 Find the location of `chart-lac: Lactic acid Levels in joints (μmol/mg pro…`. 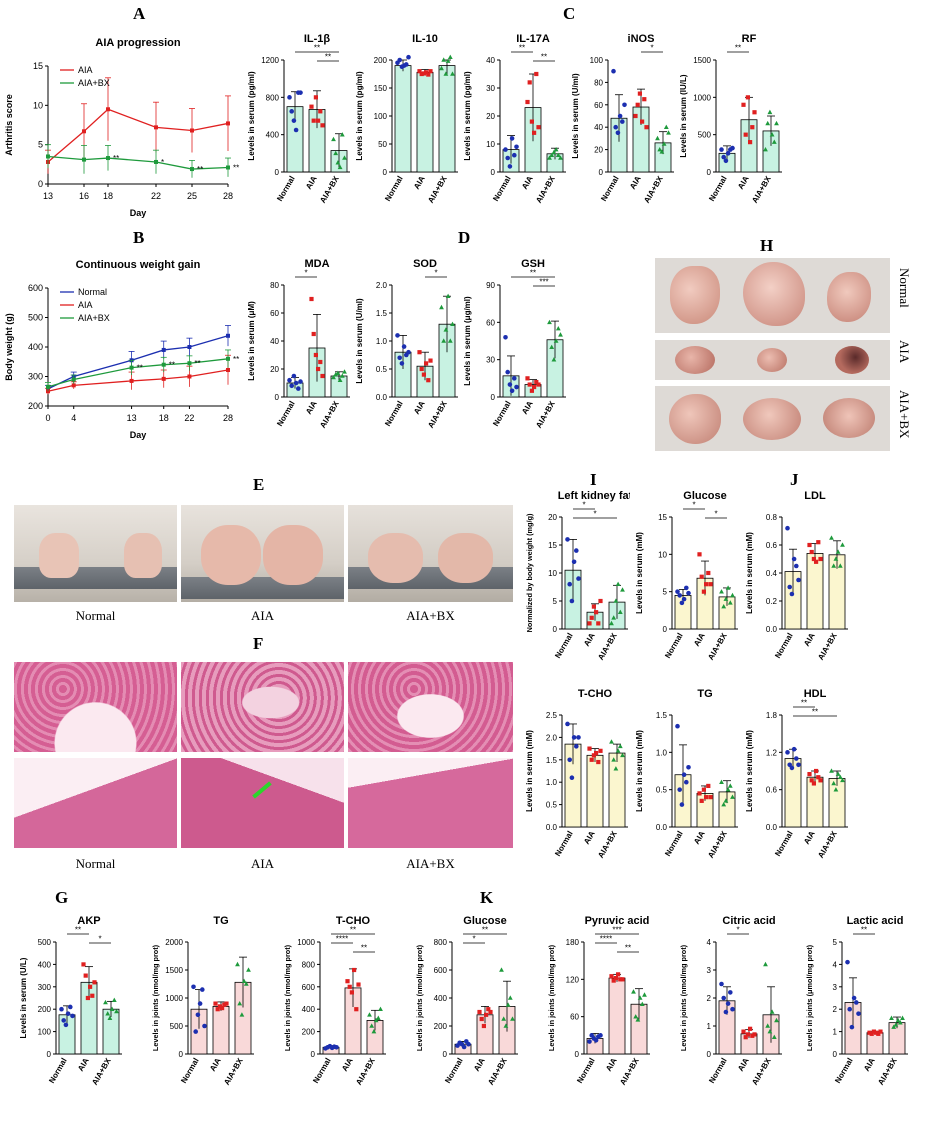

chart-lac: Lactic acid Levels in joints (μmol/mg pro… is located at coordinates (856, 1001).